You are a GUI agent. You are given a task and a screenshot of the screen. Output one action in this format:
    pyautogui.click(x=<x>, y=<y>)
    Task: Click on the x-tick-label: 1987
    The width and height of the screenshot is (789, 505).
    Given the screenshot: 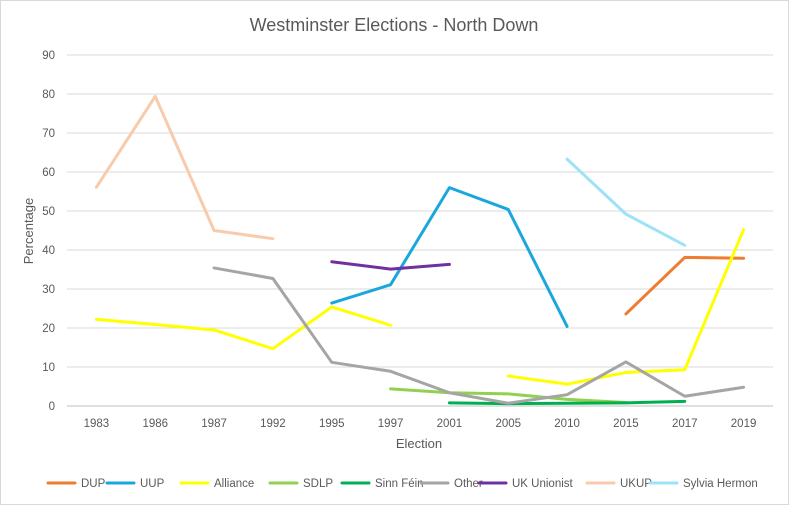 What is the action you would take?
    pyautogui.click(x=214, y=424)
    